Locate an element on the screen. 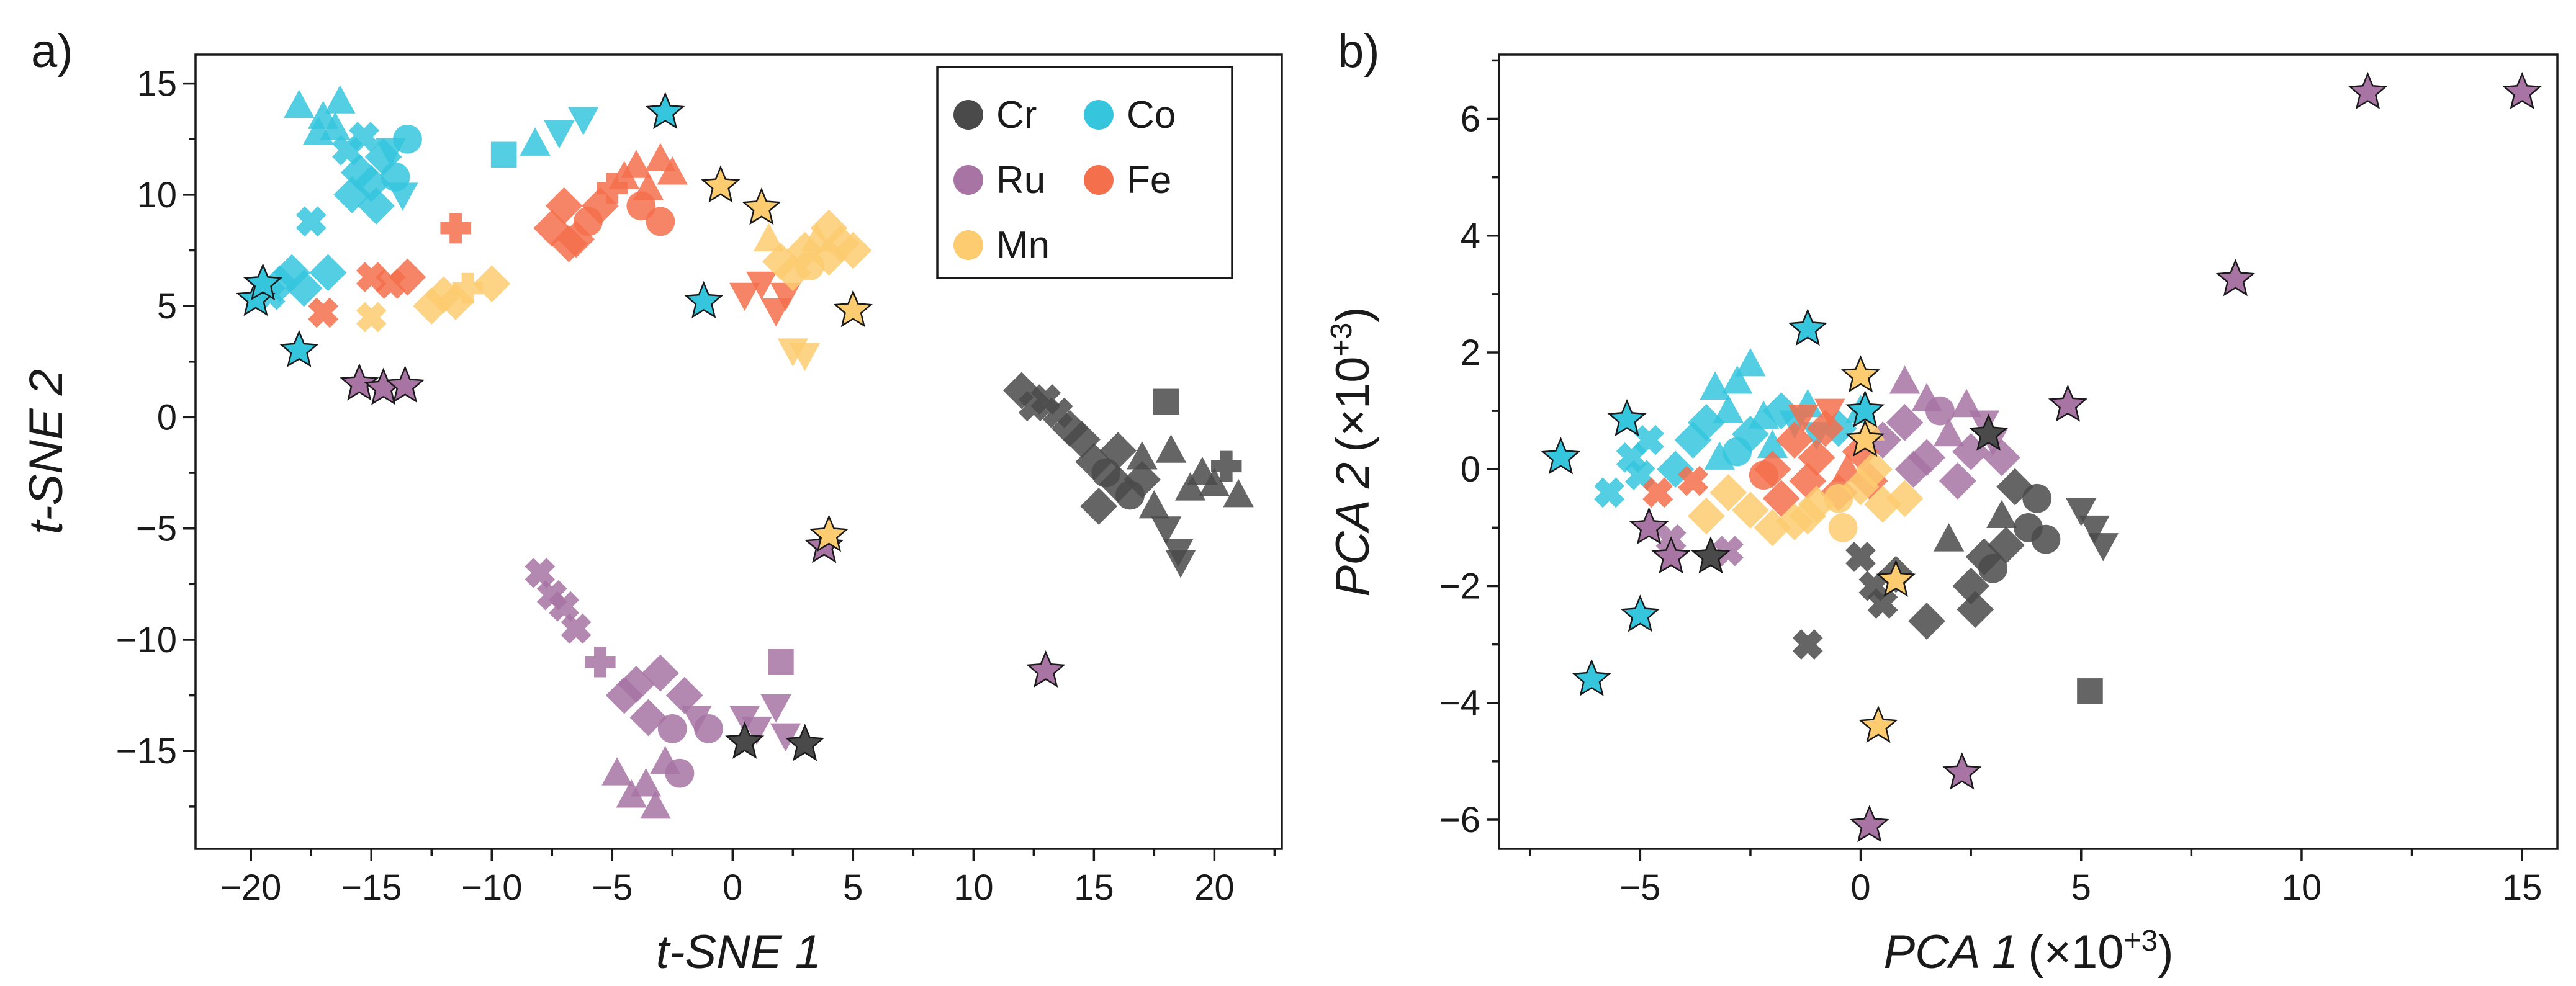  tsne-y-tick-label: −5 is located at coordinates (156, 529).